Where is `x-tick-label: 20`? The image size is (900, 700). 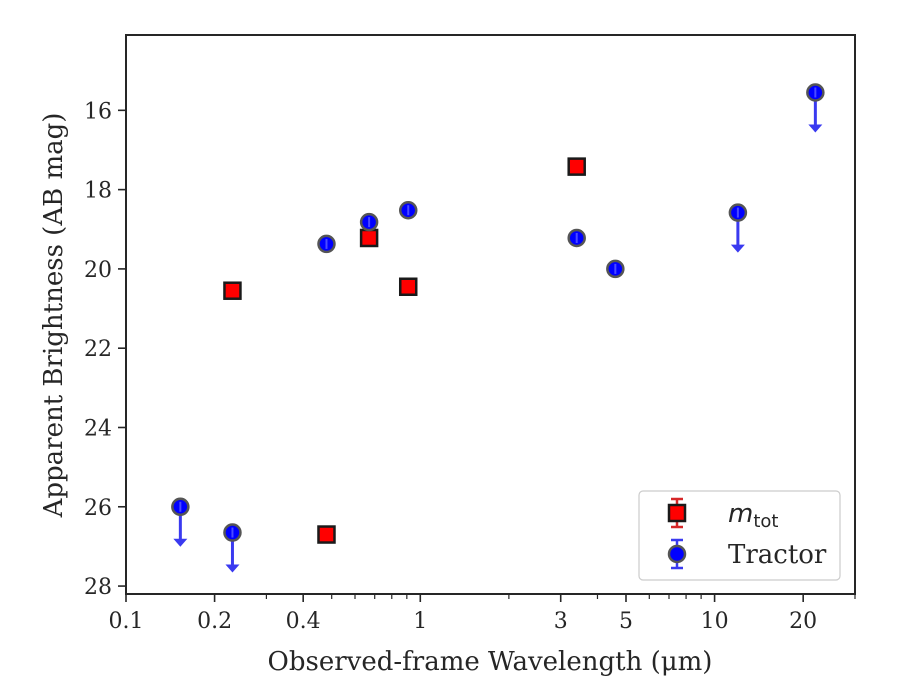 x-tick-label: 20 is located at coordinates (803, 621).